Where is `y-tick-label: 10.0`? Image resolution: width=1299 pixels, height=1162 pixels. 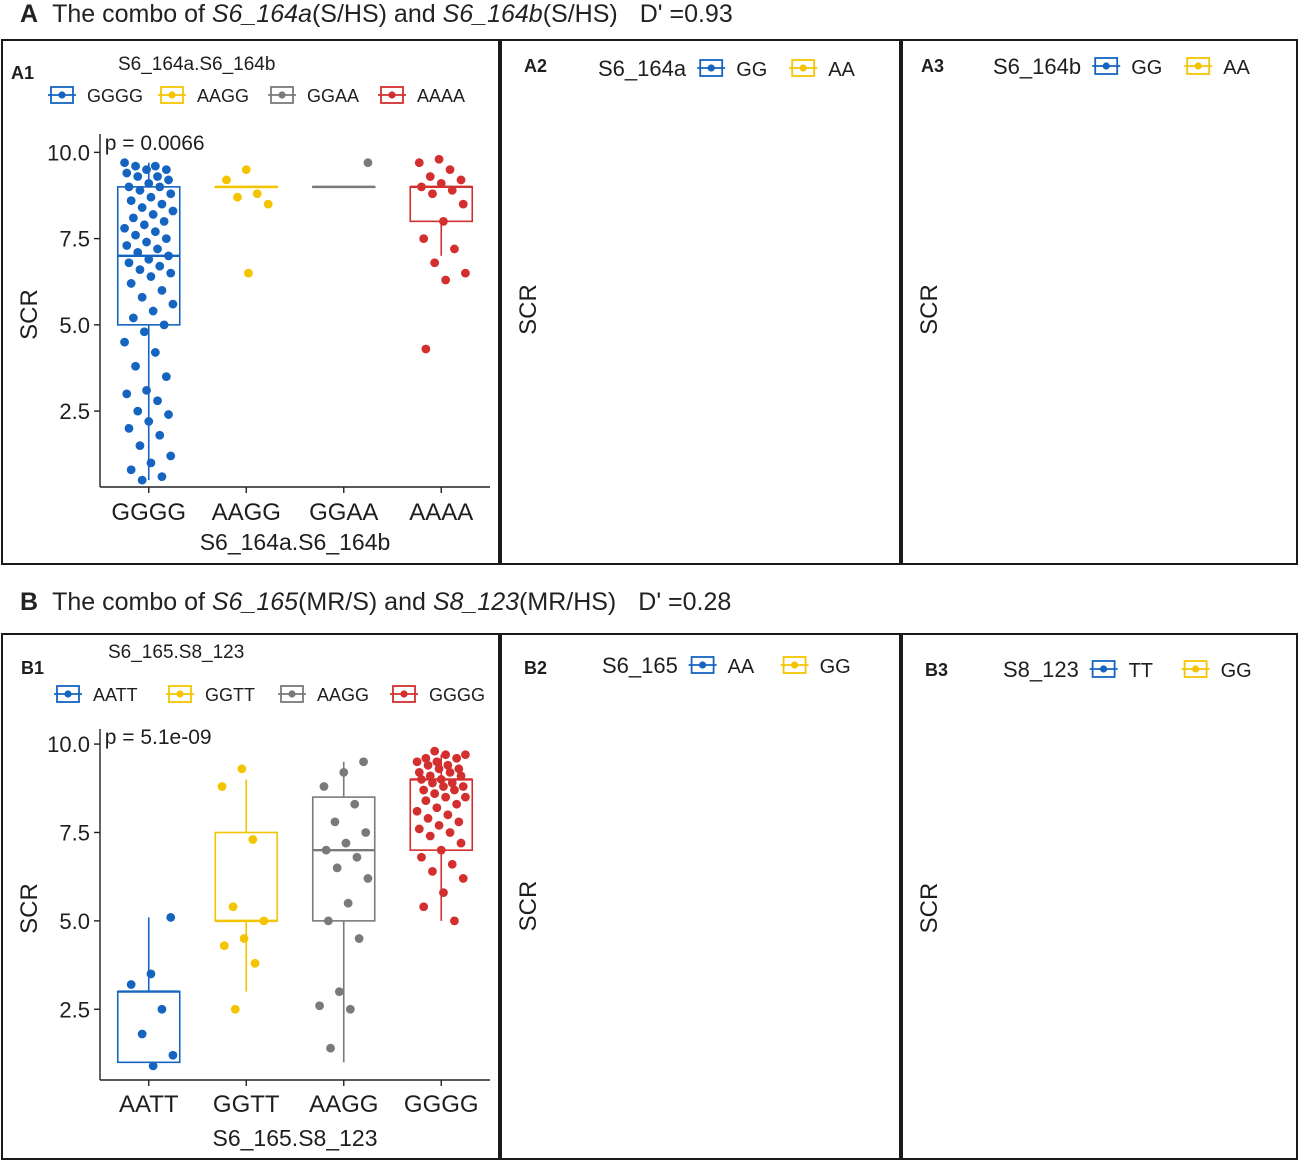 y-tick-label: 10.0 is located at coordinates (68, 744).